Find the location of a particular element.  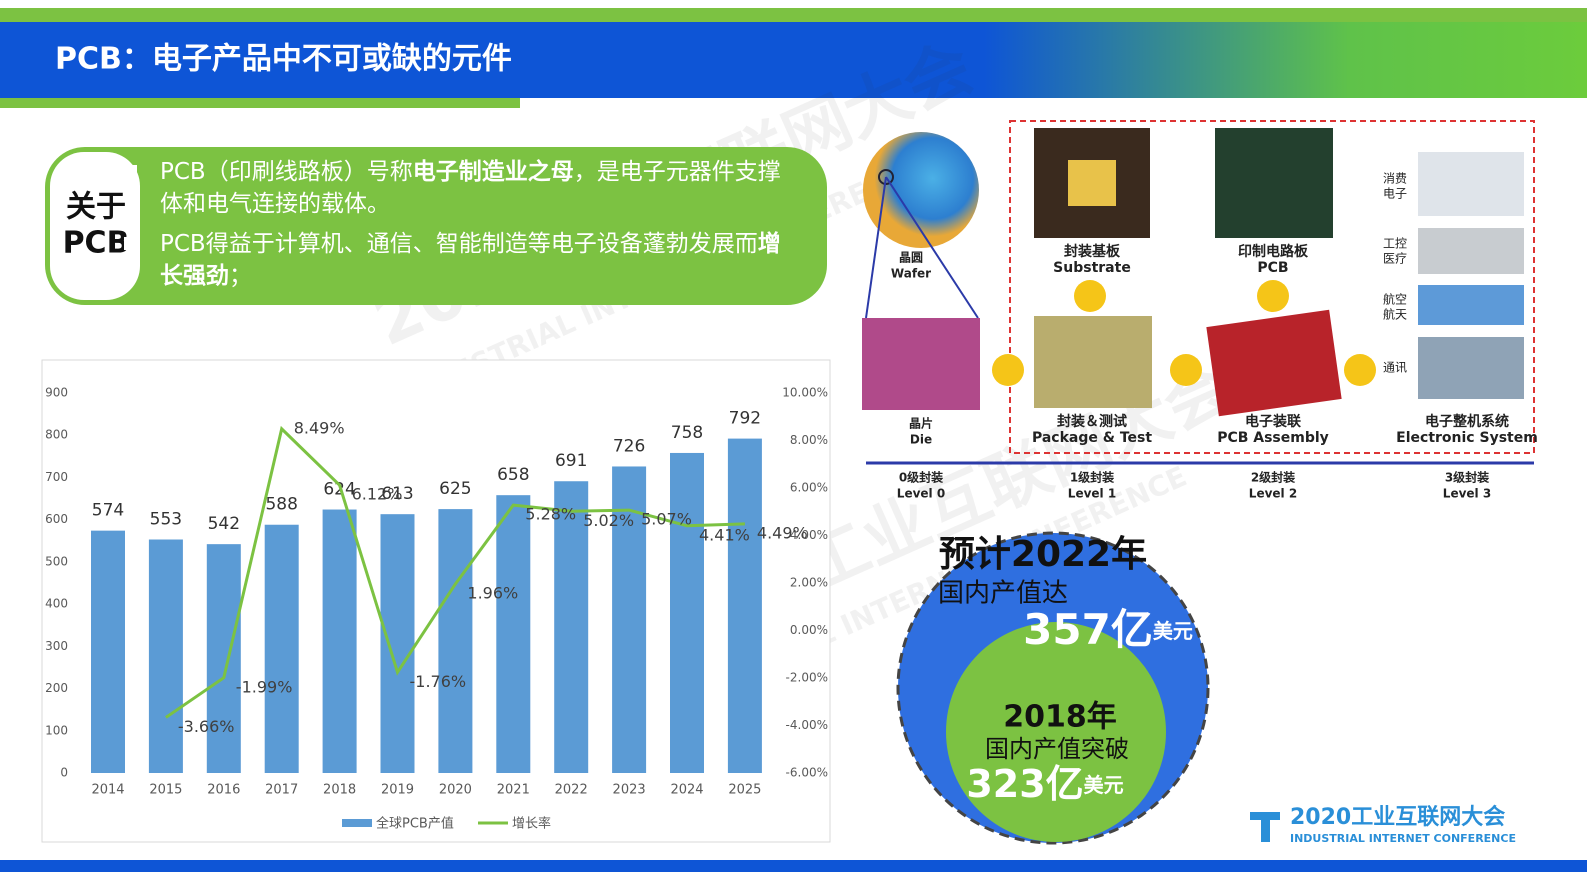

y-tick-label: 900 is located at coordinates (56, 393).